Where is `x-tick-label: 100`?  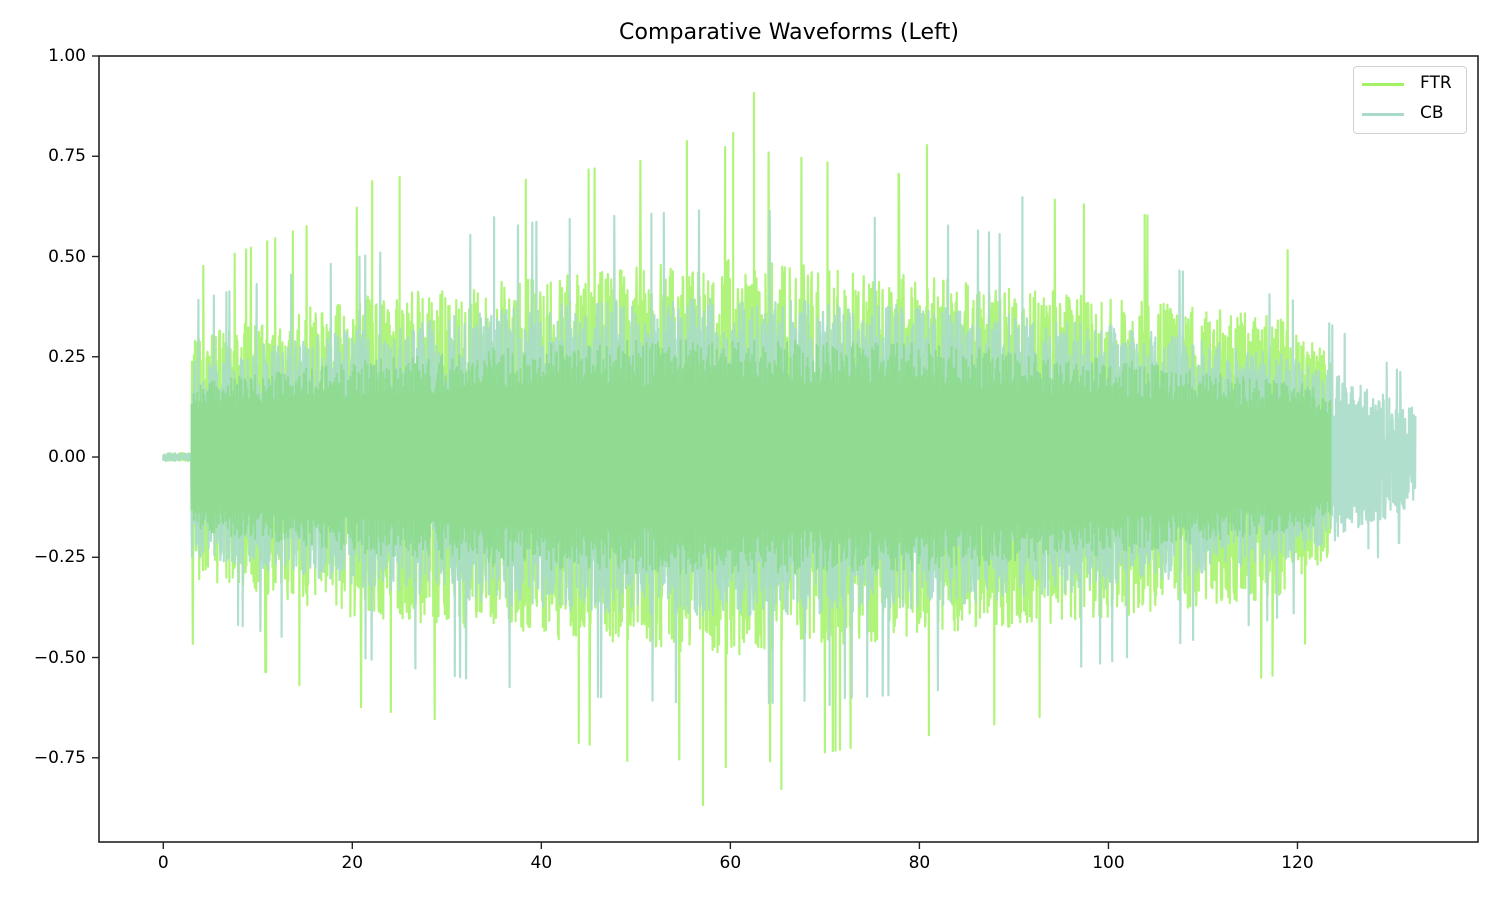 x-tick-label: 100 is located at coordinates (1108, 863).